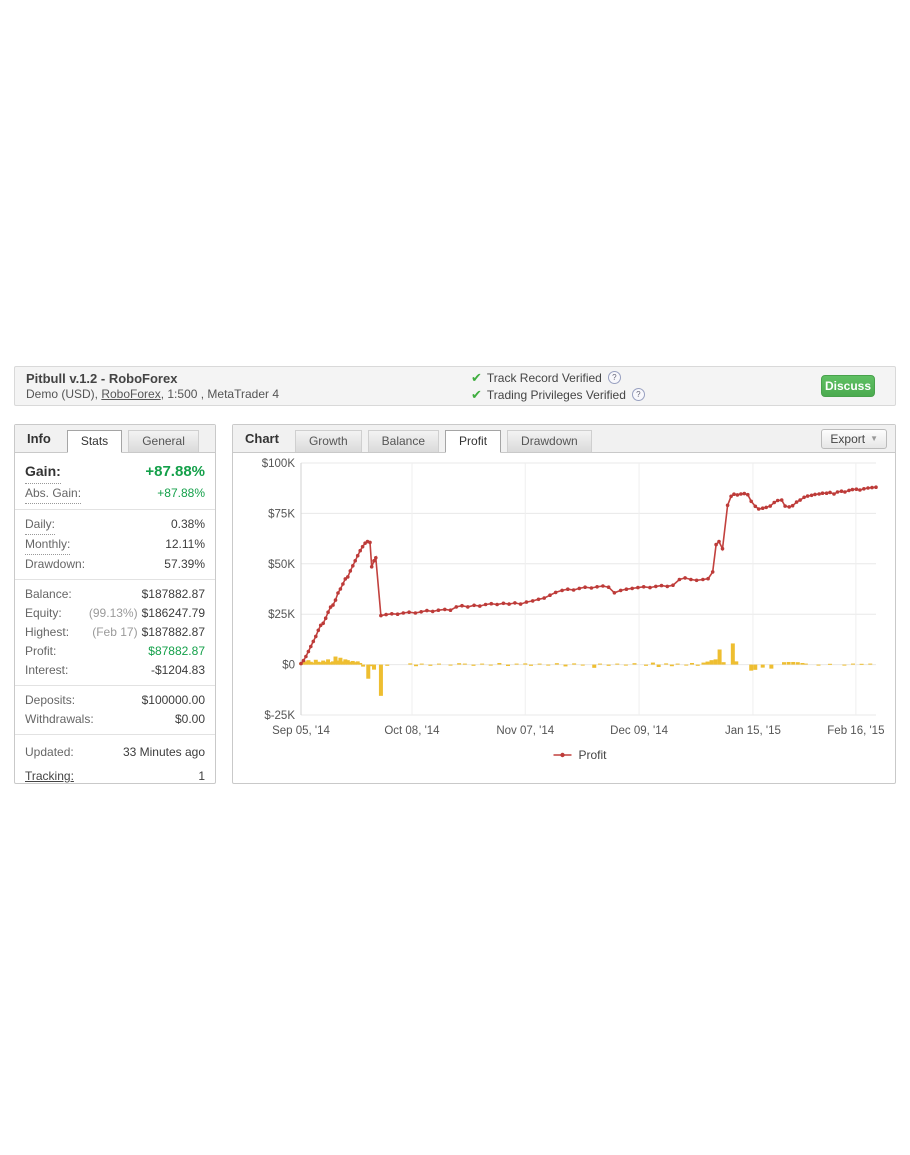 Image resolution: width=910 pixels, height=1155 pixels. I want to click on stat-label: Equity:, so click(43, 613).